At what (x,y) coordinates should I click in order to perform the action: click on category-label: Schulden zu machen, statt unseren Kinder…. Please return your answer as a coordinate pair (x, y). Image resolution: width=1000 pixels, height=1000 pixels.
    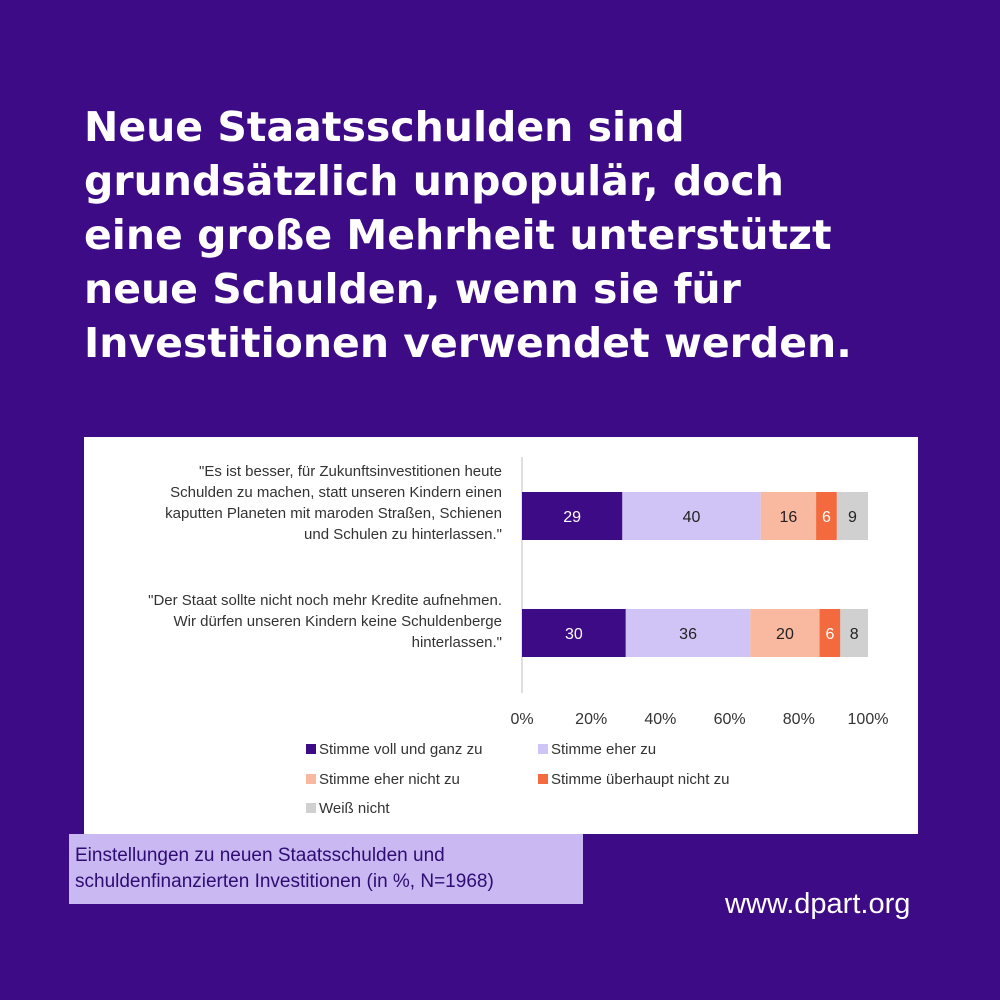
    Looking at the image, I should click on (336, 492).